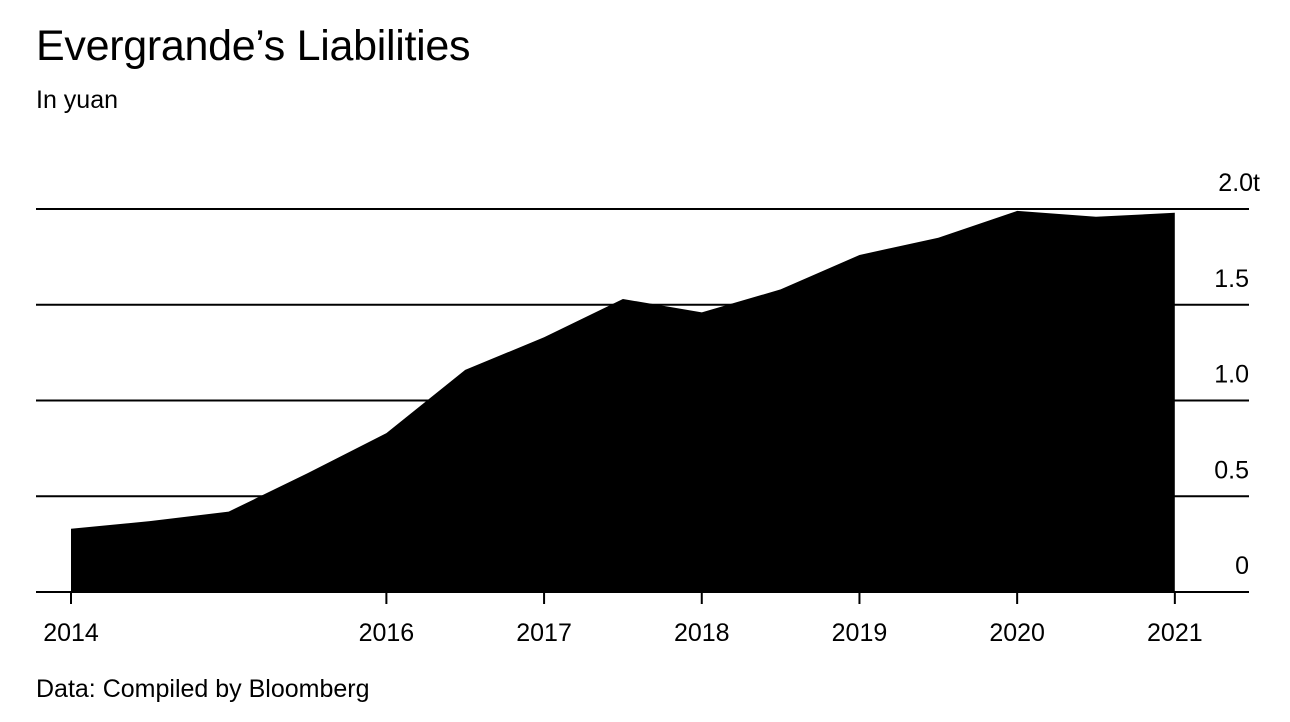 The width and height of the screenshot is (1290, 722). Describe the element at coordinates (860, 633) in the screenshot. I see `x-tick-label: 2019` at that location.